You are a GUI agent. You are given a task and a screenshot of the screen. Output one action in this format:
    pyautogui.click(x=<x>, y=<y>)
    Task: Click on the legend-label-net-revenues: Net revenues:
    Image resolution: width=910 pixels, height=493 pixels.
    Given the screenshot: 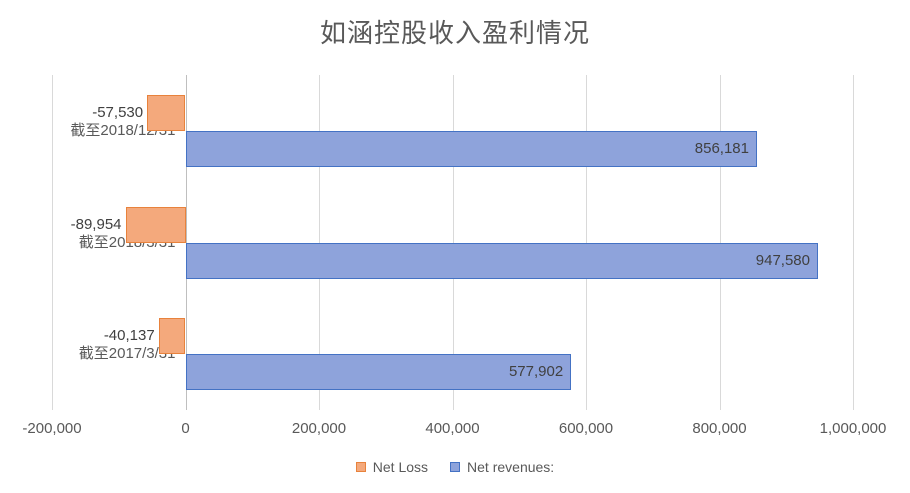 What is the action you would take?
    pyautogui.click(x=511, y=467)
    